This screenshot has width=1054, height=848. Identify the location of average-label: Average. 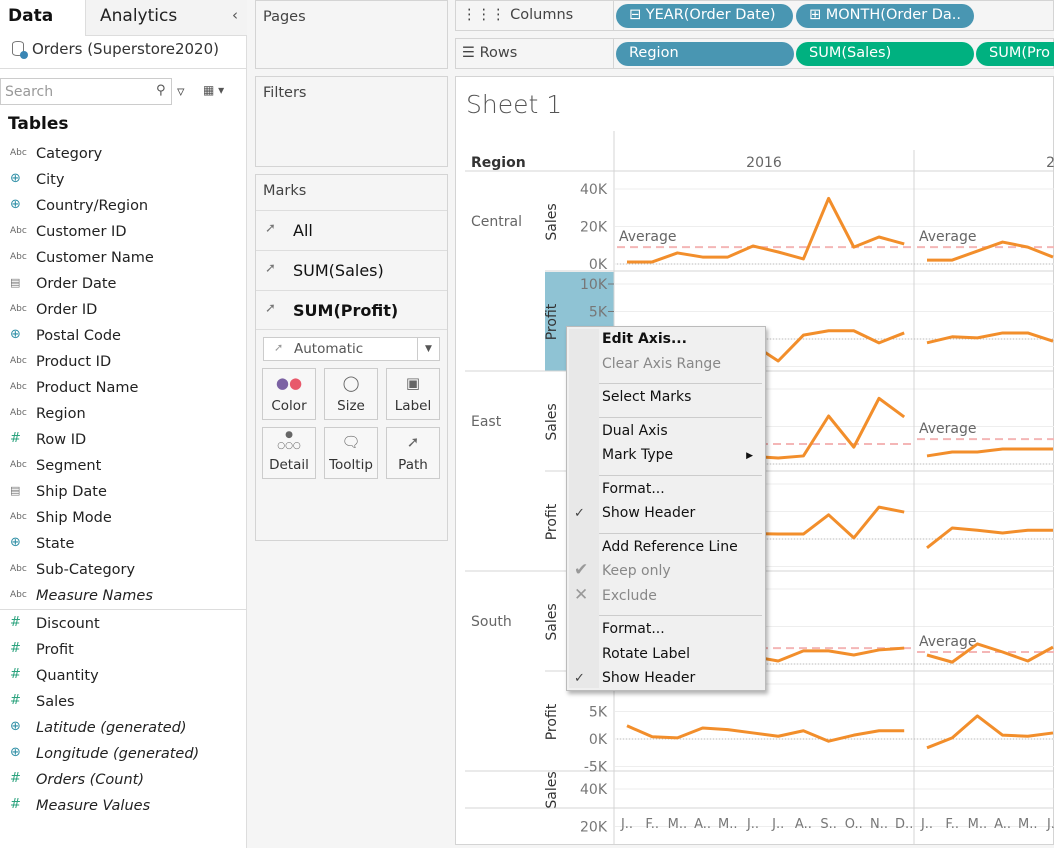
(948, 642).